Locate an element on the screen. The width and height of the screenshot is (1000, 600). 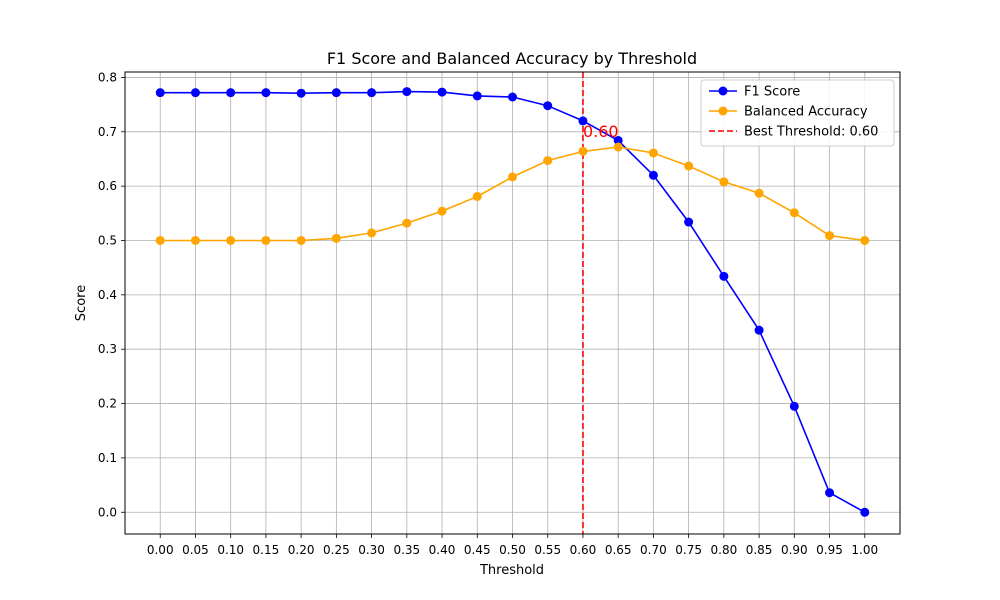
x-tick-label: 0.65 is located at coordinates (618, 550).